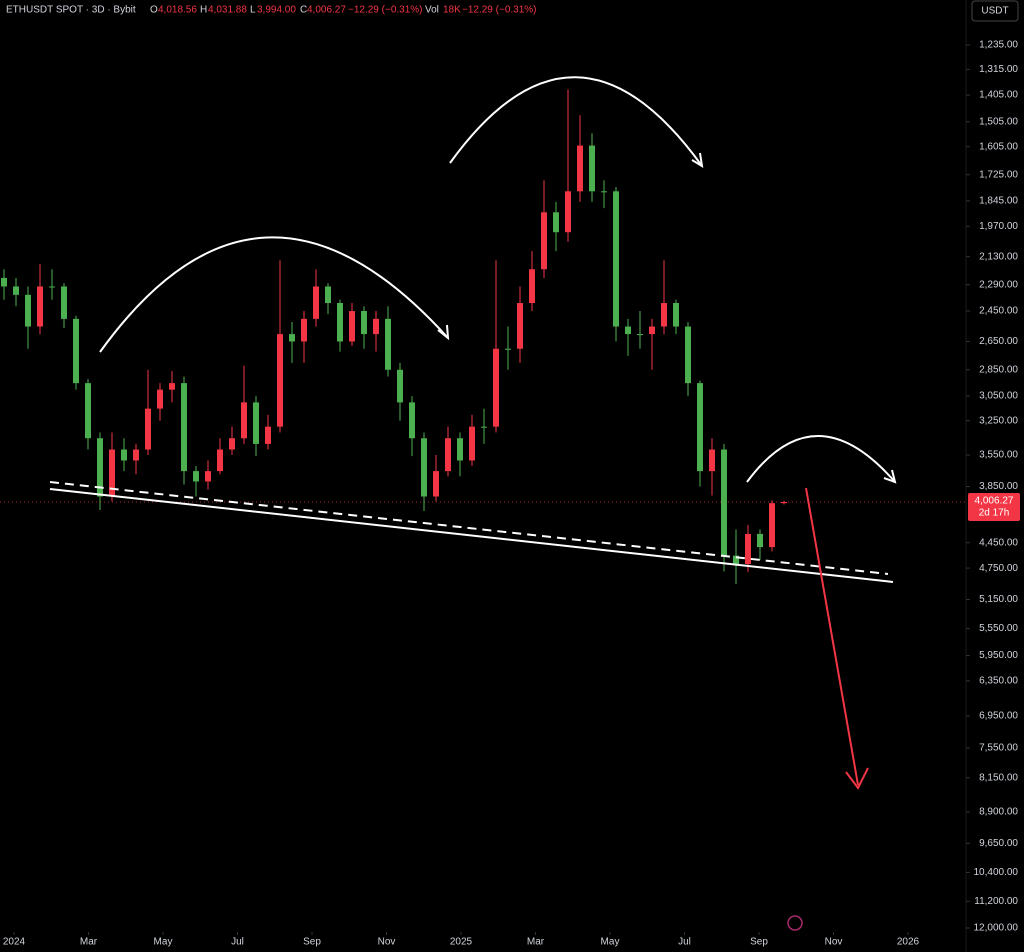 Image resolution: width=1024 pixels, height=952 pixels. Describe the element at coordinates (795, 923) in the screenshot. I see `replay-icon` at that location.